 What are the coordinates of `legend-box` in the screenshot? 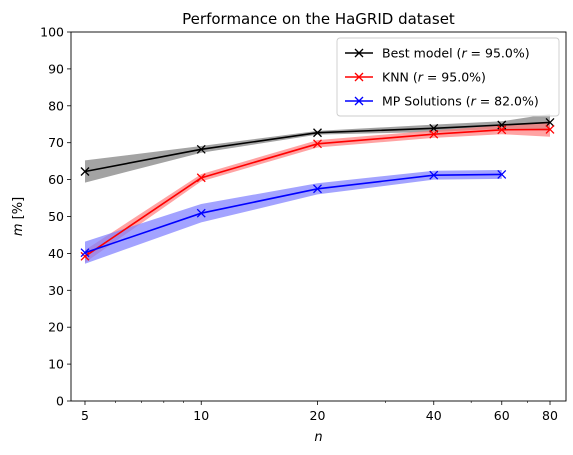 It's located at (448, 77).